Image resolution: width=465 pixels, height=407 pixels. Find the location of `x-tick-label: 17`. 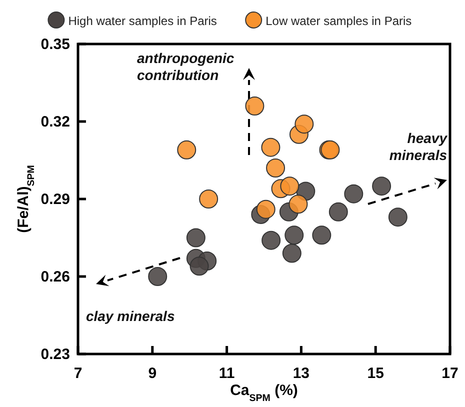

x-tick-label: 17 is located at coordinates (450, 373).